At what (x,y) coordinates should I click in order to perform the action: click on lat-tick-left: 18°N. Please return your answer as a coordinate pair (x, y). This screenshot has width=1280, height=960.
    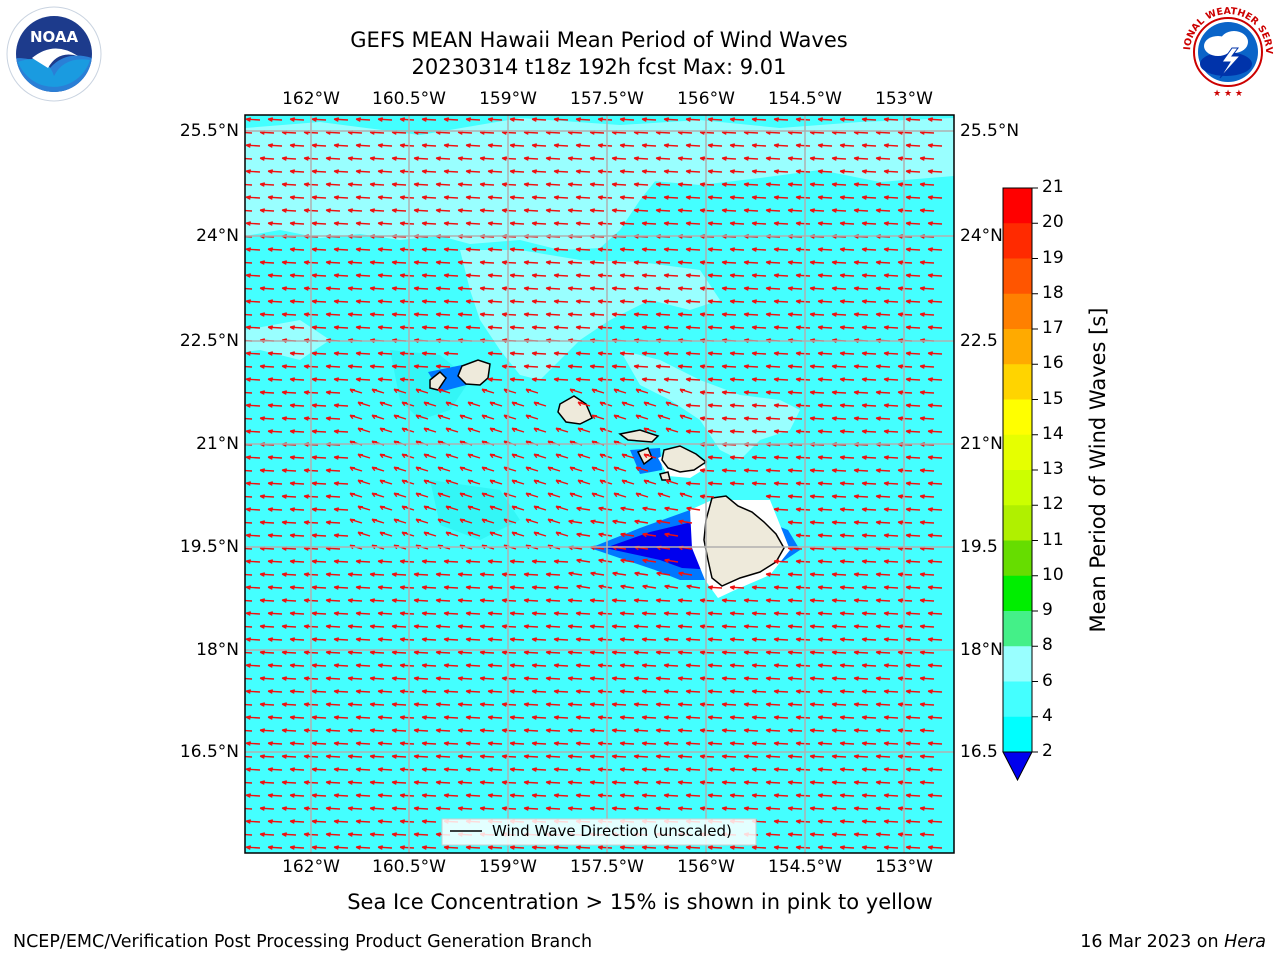
    Looking at the image, I should click on (217, 650).